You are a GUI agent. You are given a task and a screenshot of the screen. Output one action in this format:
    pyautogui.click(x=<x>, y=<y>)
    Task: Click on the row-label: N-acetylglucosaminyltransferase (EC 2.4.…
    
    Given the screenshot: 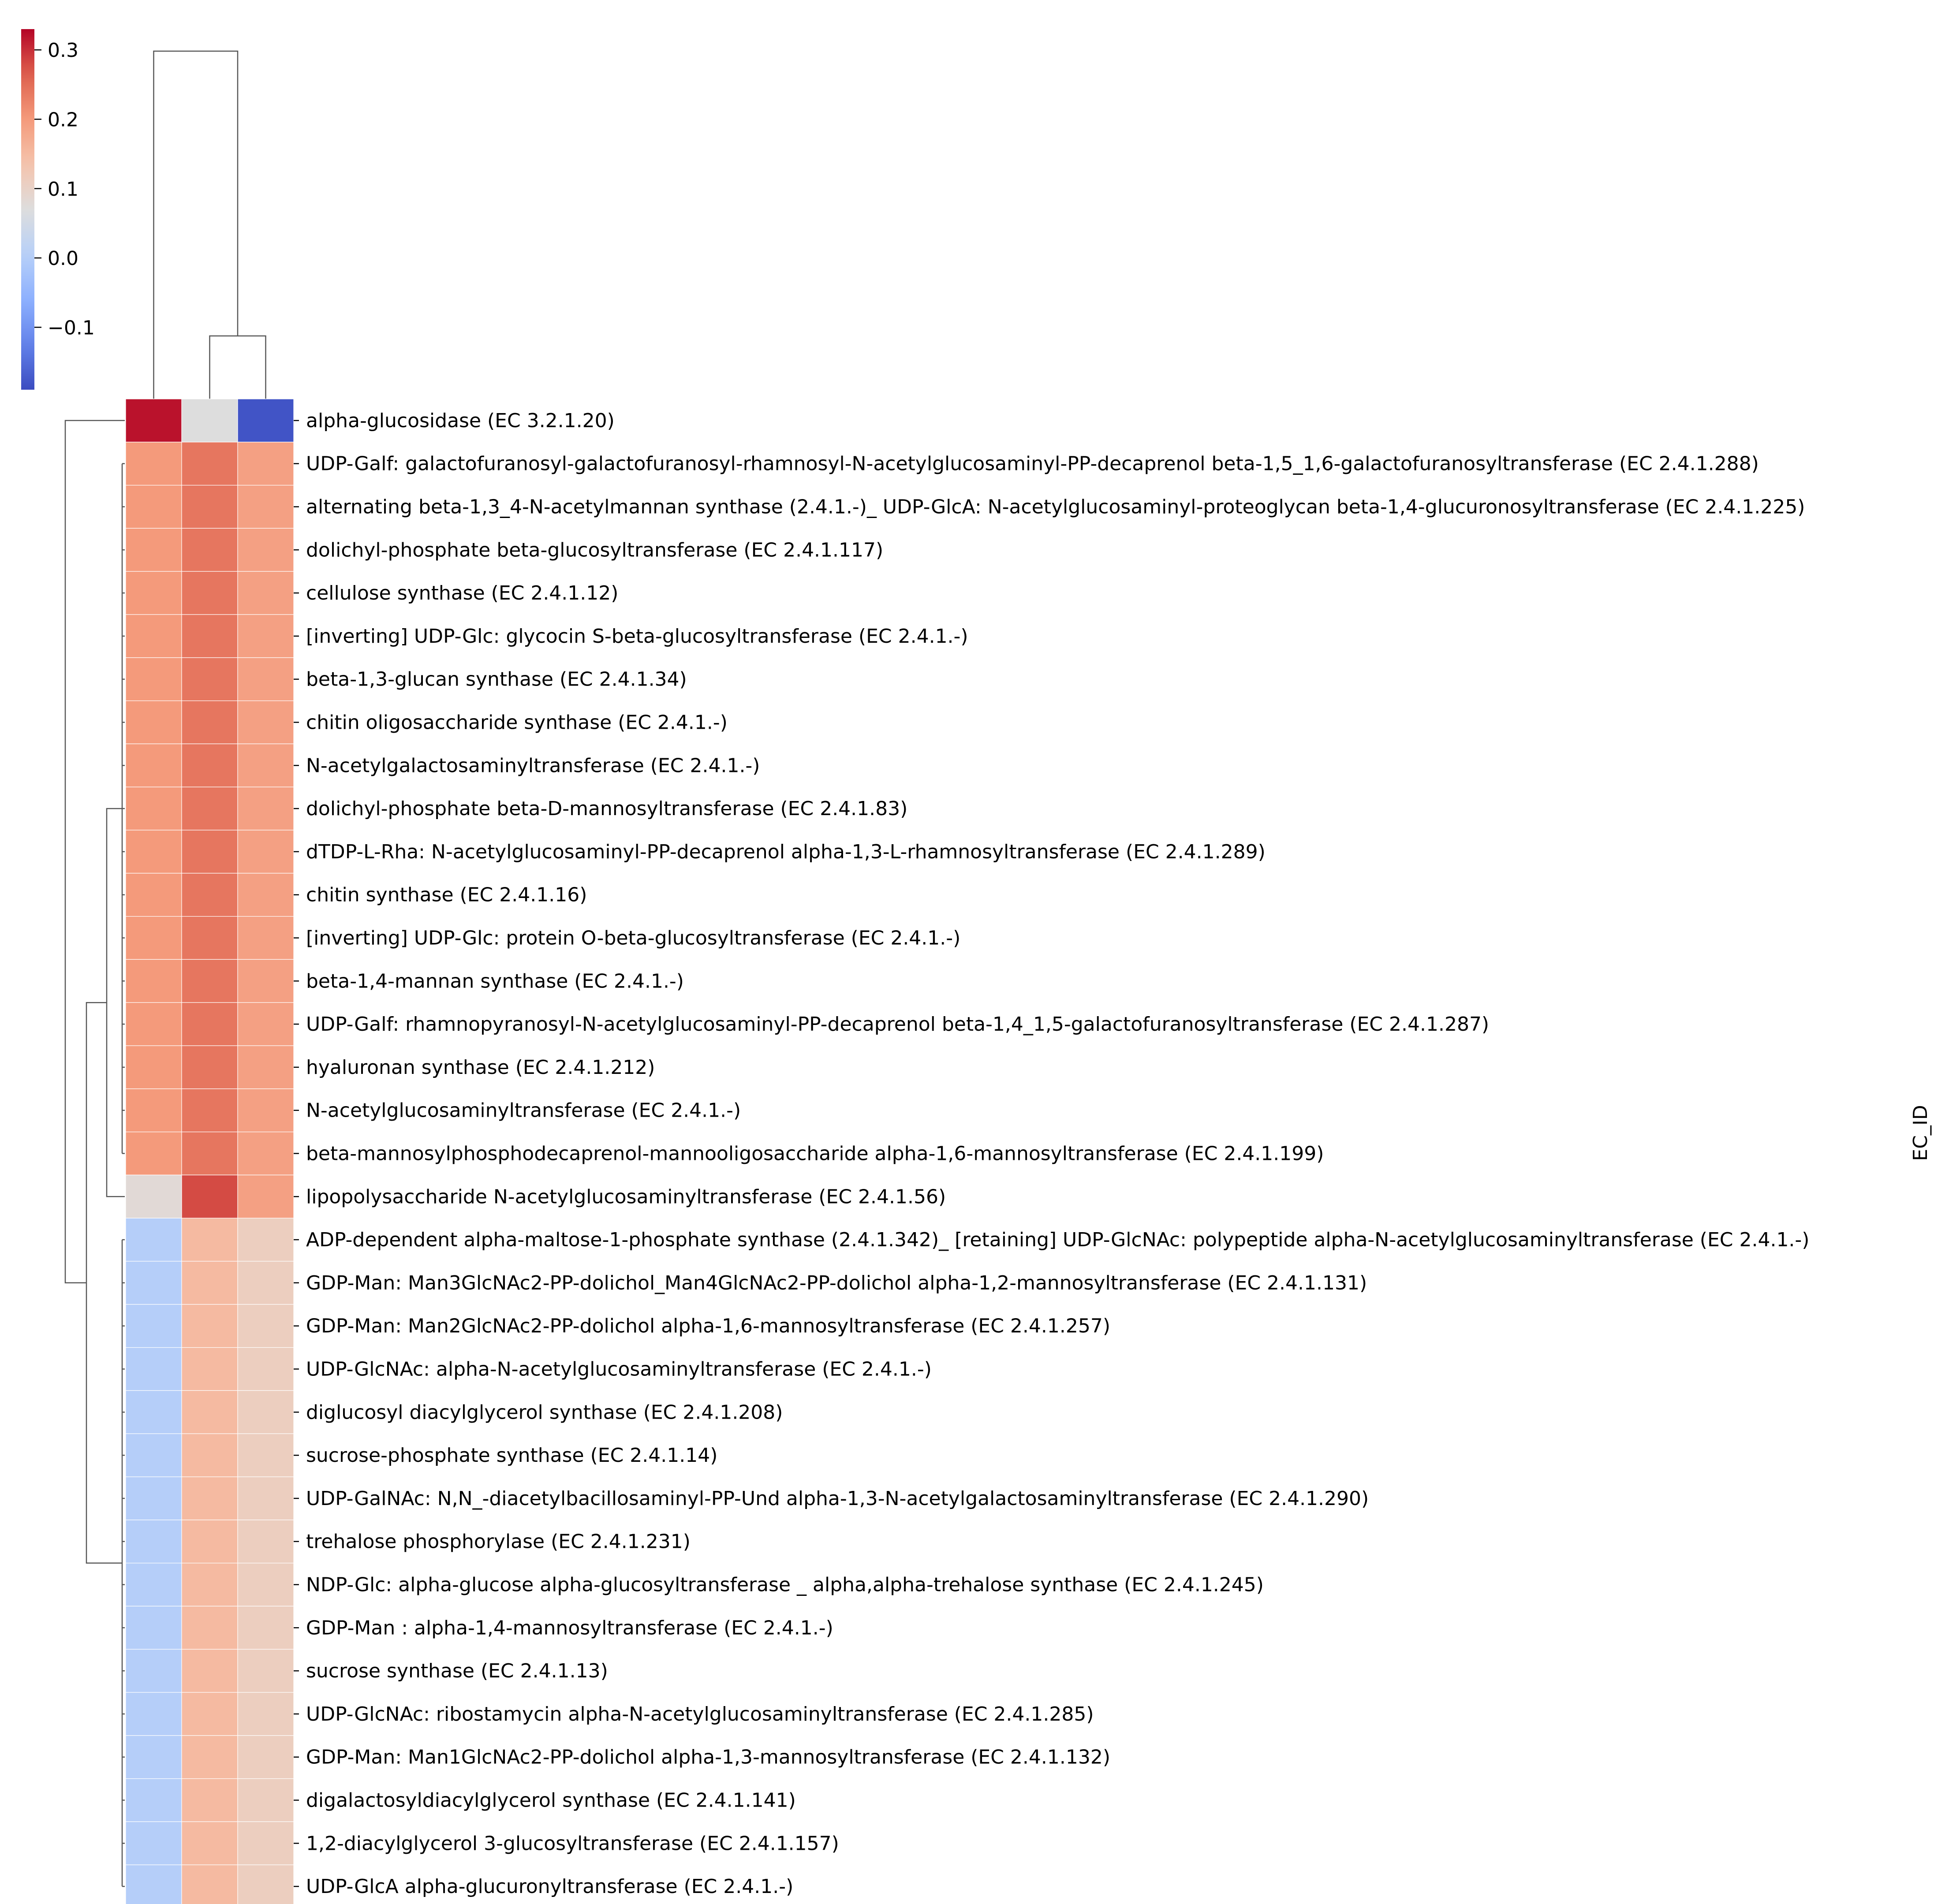 What is the action you would take?
    pyautogui.click(x=523, y=1110)
    